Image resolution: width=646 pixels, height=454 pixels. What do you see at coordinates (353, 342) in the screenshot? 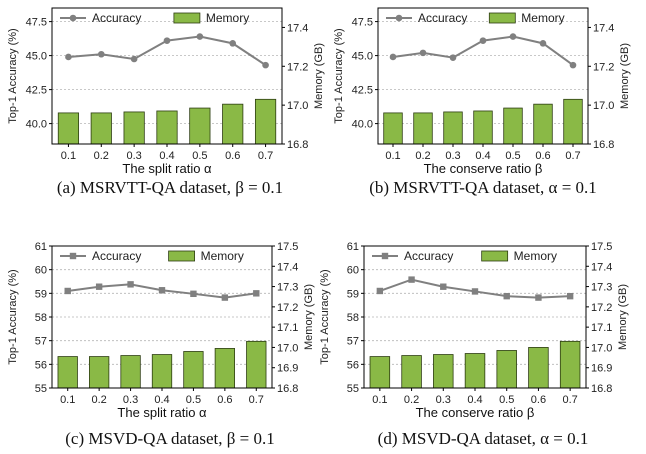
I see `left-tick-label: 57` at bounding box center [353, 342].